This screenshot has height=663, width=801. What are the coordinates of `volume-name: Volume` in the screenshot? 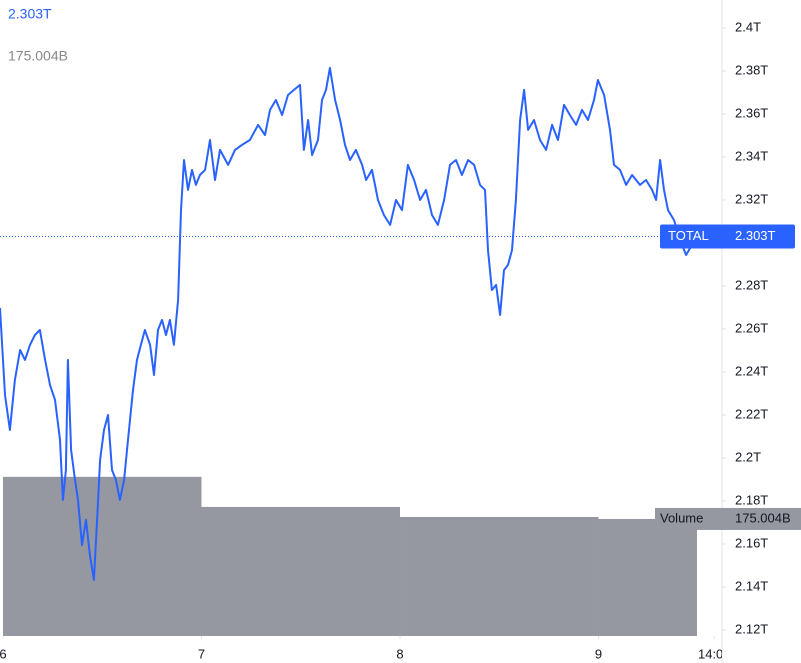 It's located at (681, 517).